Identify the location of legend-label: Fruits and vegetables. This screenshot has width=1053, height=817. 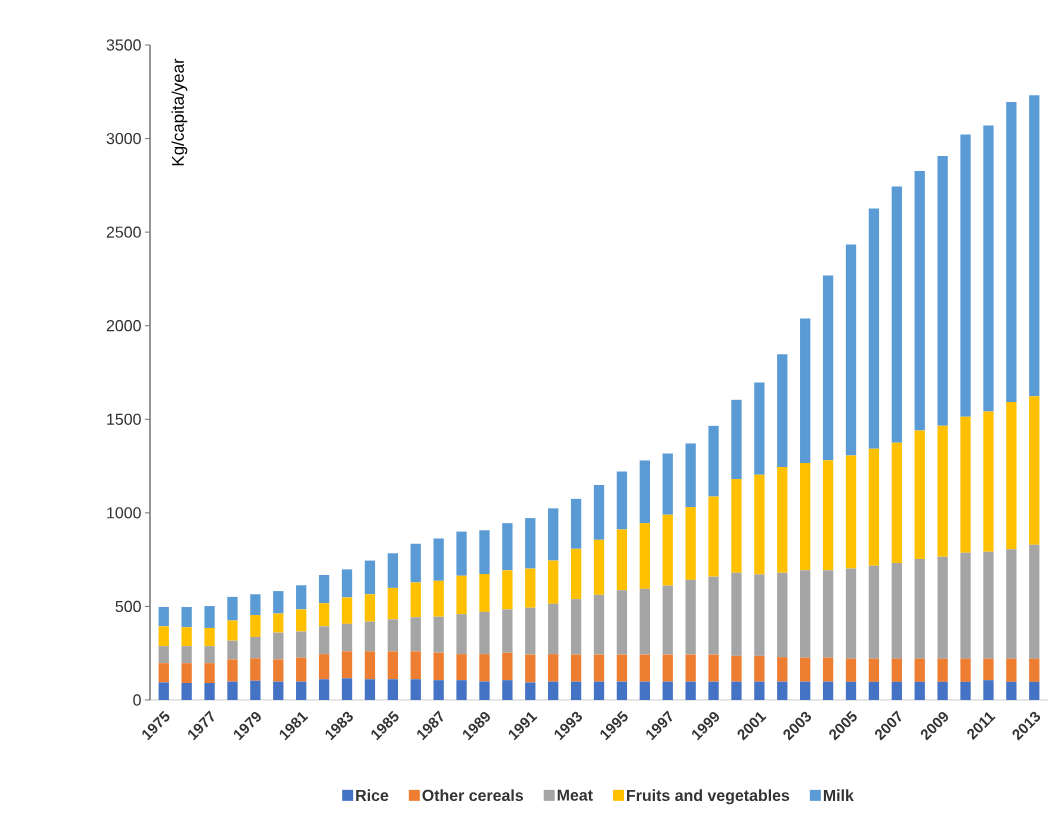
(708, 797).